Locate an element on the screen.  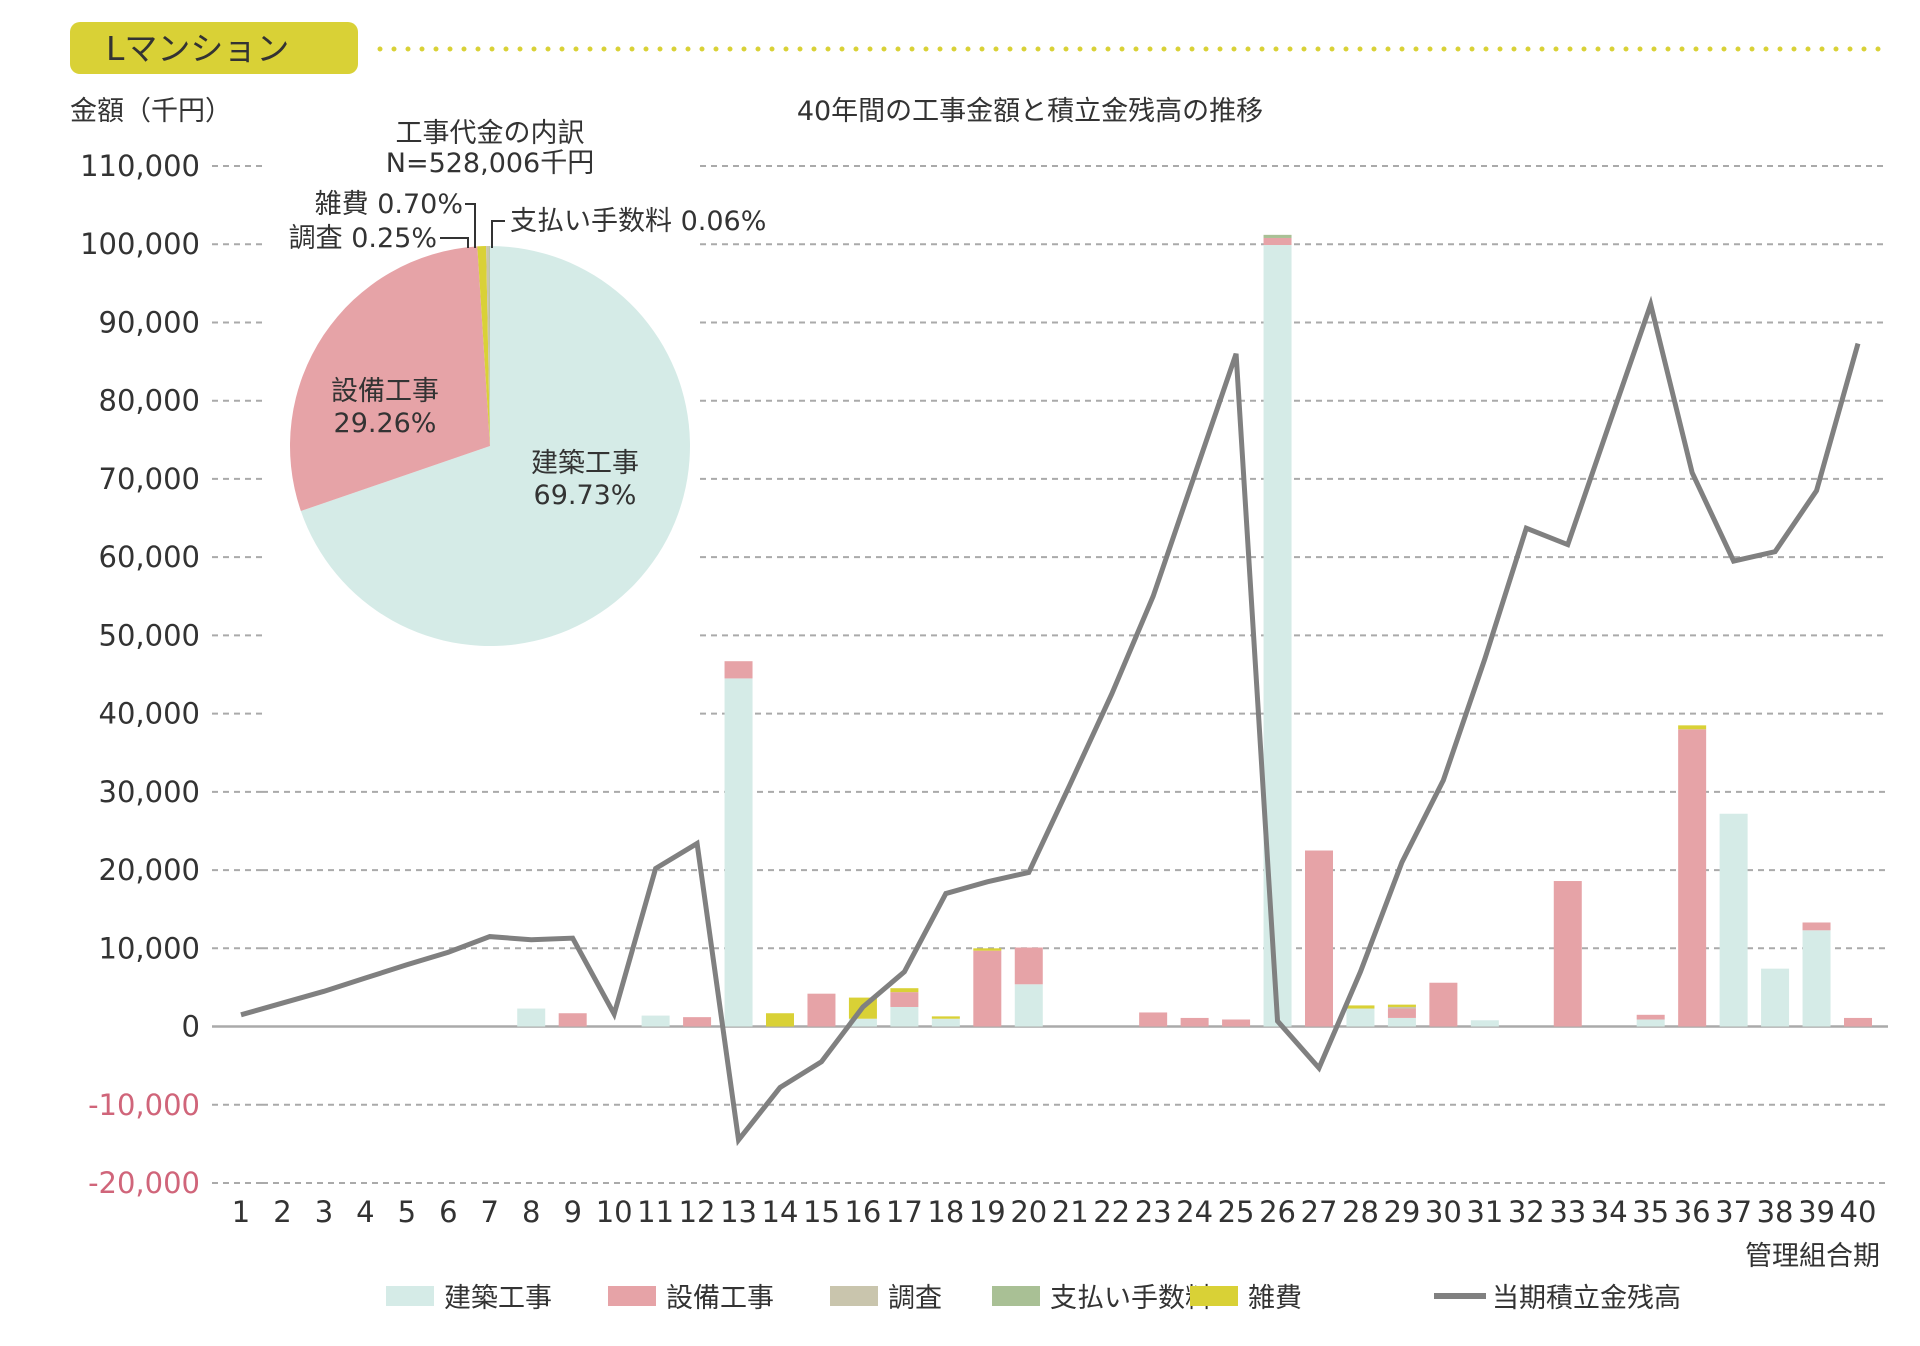
legend-swatch is located at coordinates (1016, 1296).